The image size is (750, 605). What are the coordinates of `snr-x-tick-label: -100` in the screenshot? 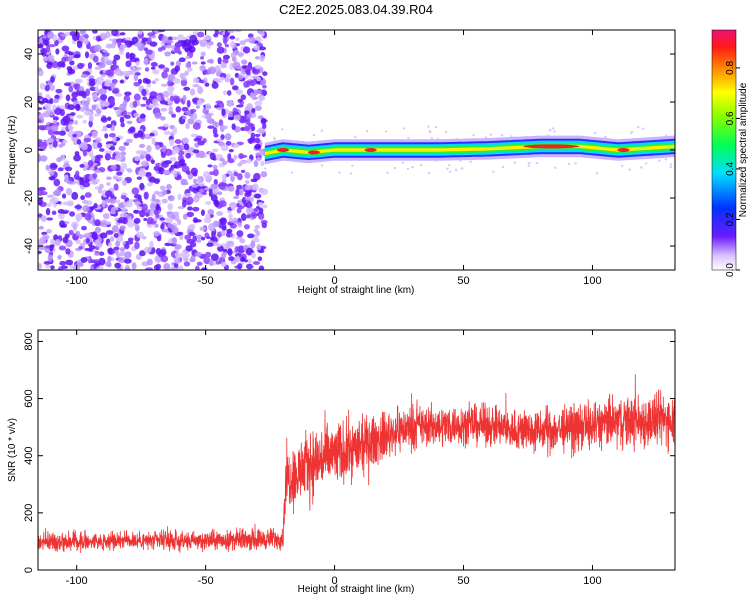 It's located at (77, 581).